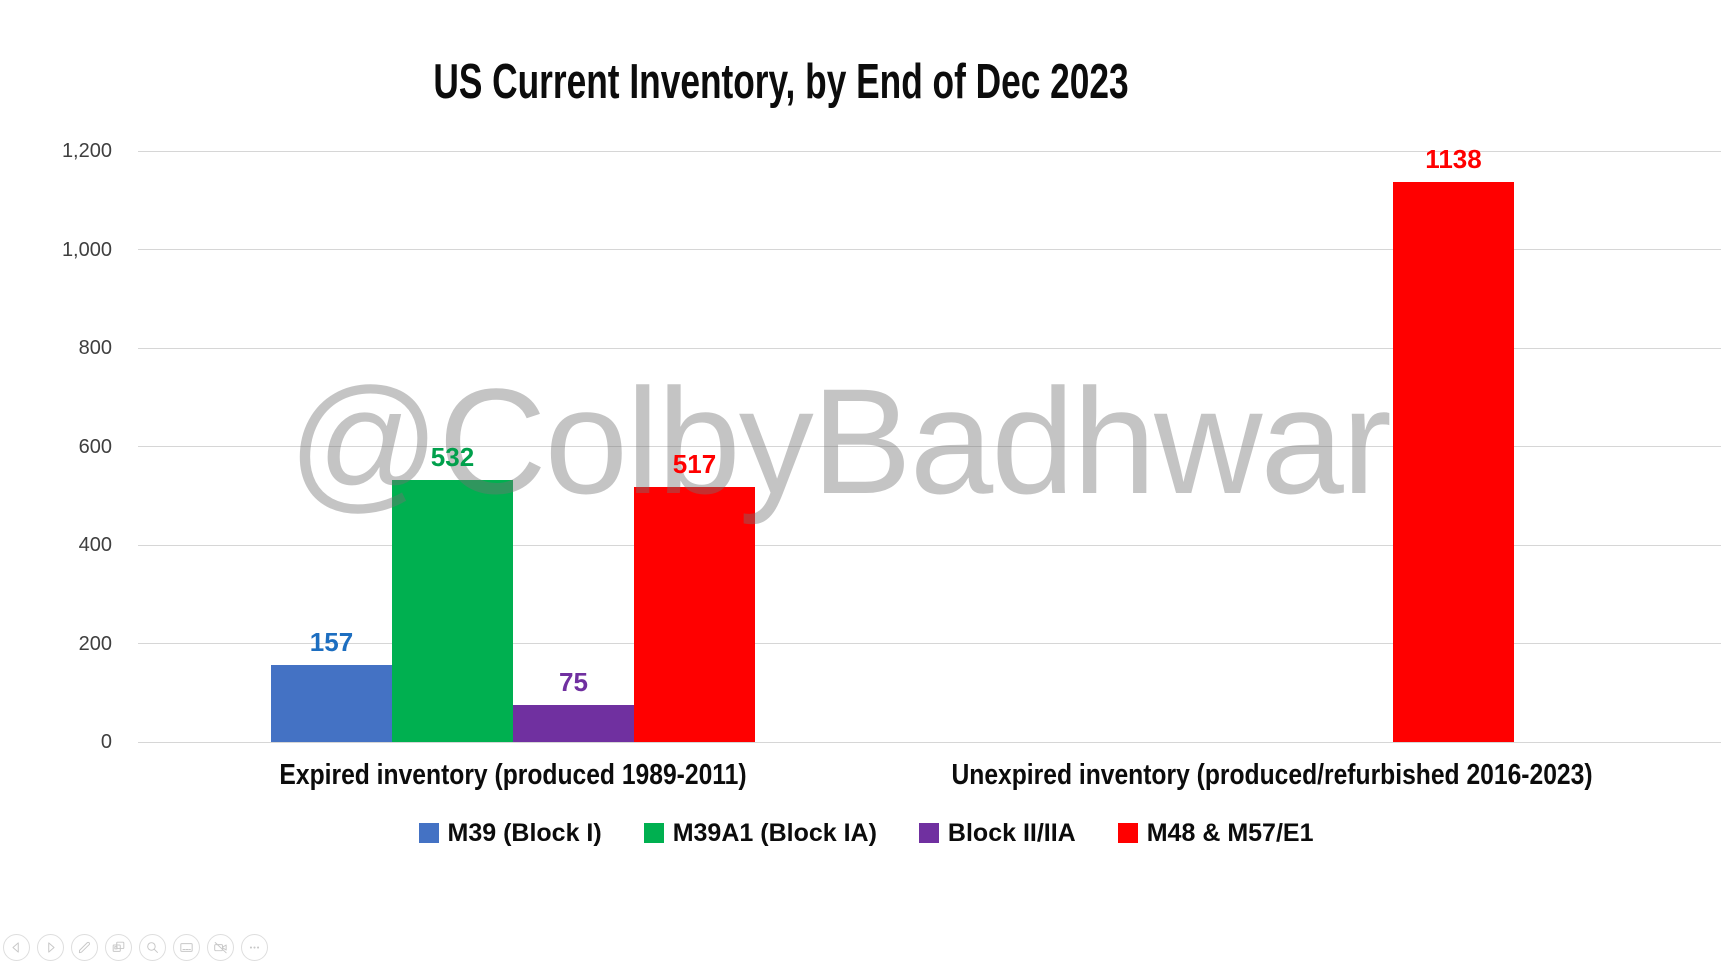 This screenshot has height=975, width=1732. What do you see at coordinates (86, 249) in the screenshot?
I see `y-axis-tick-label: 1,000` at bounding box center [86, 249].